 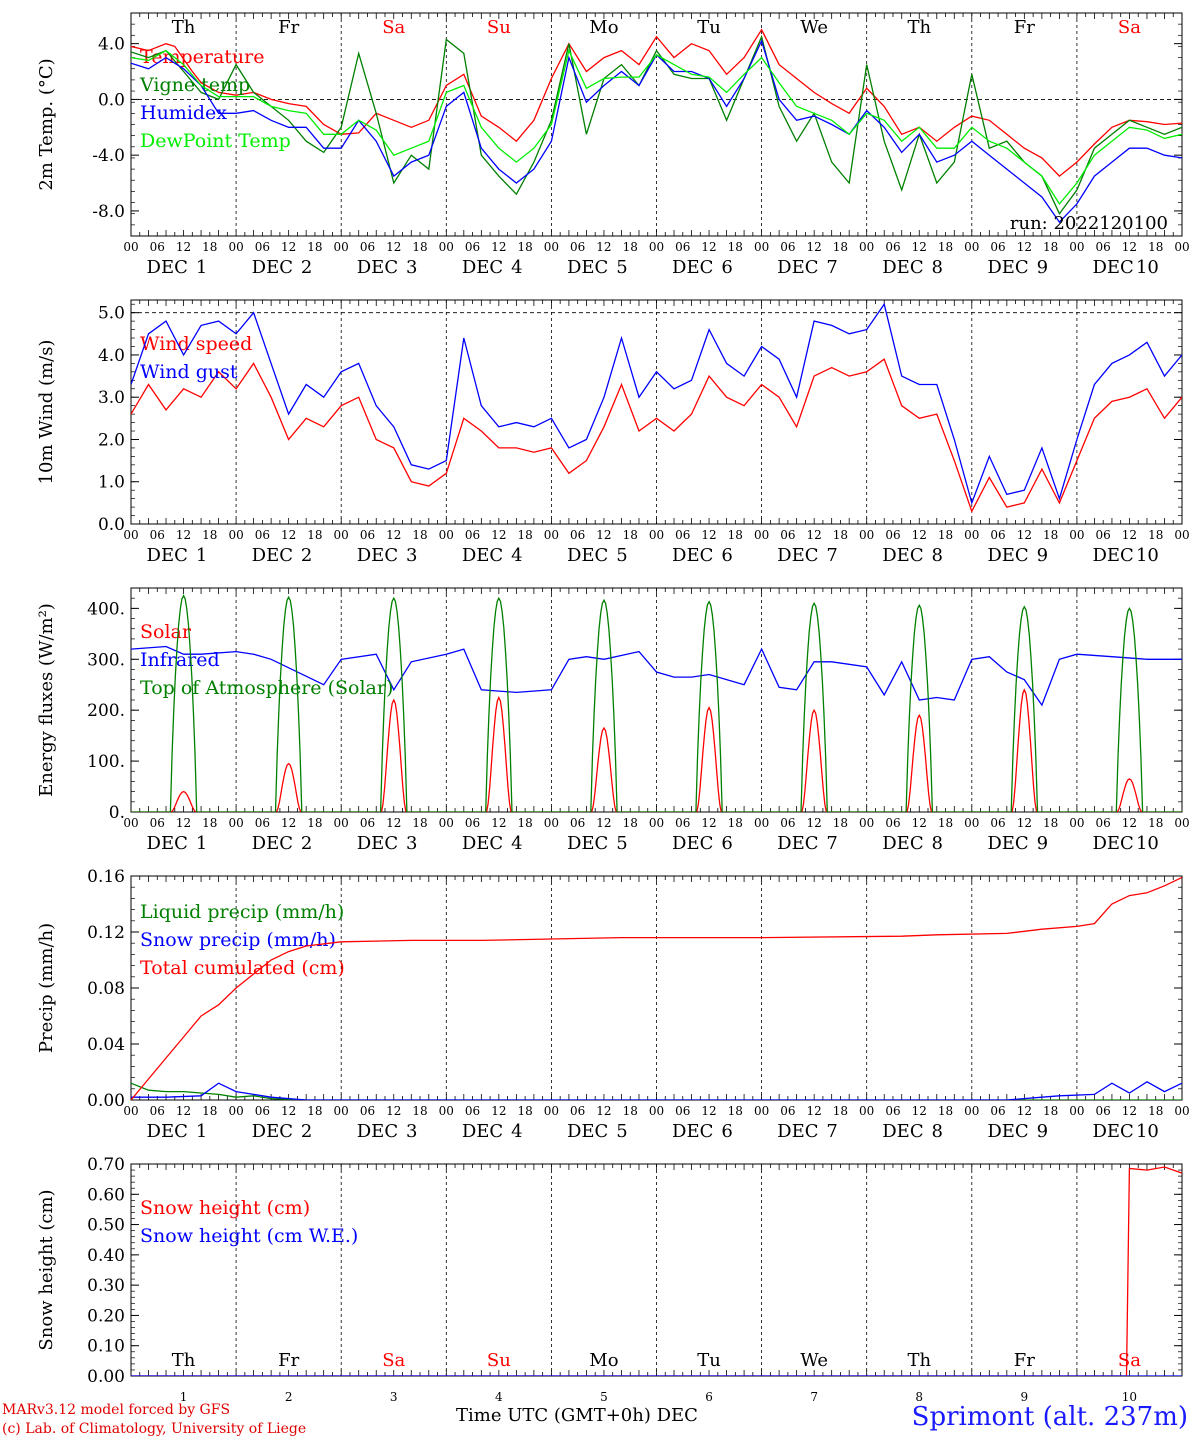 I want to click on y-tick-label: 0.0, so click(x=111, y=100).